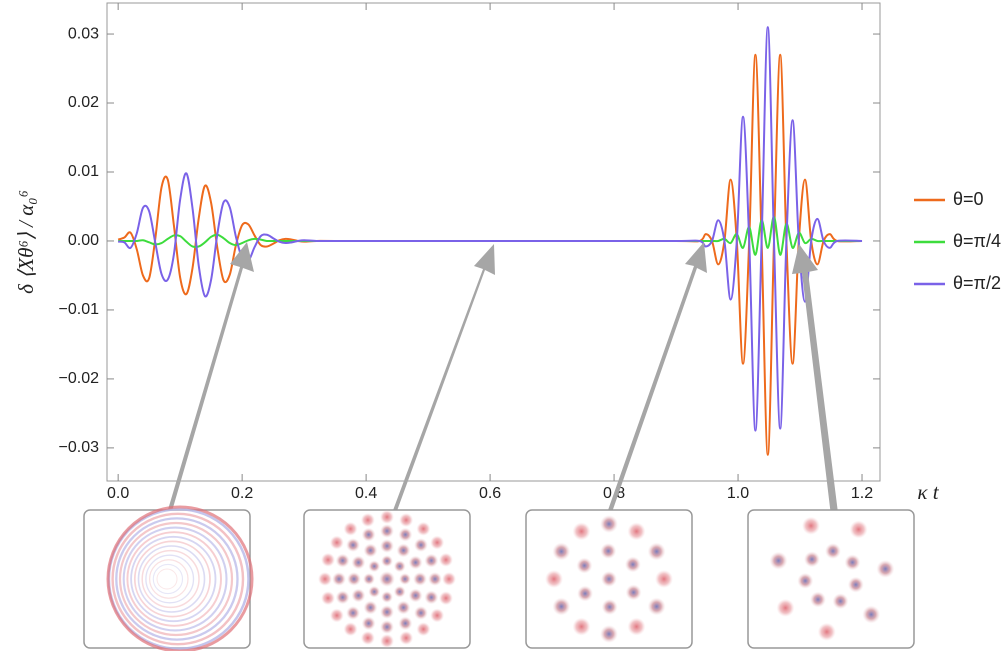 The width and height of the screenshot is (1006, 651). Describe the element at coordinates (79, 378) in the screenshot. I see `y-tick-label: −0.02` at that location.